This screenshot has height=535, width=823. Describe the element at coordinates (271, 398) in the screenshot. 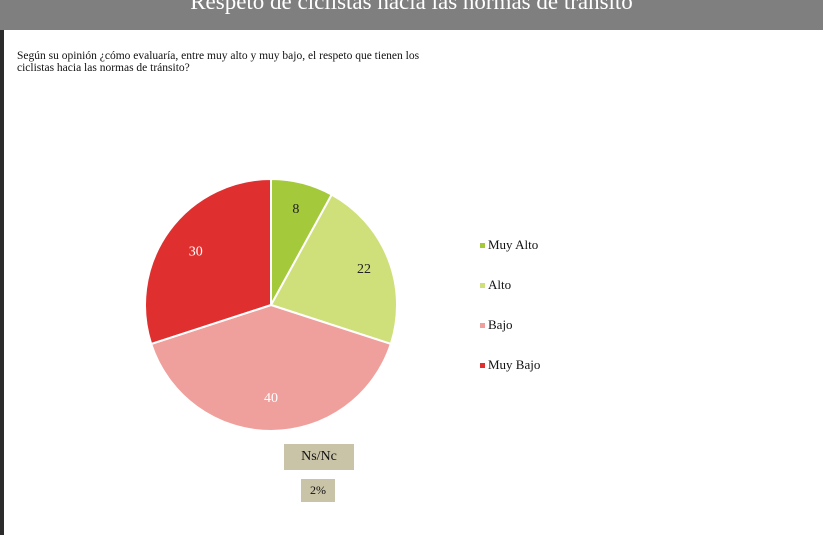

I see `slice-label-bajo: 40` at that location.